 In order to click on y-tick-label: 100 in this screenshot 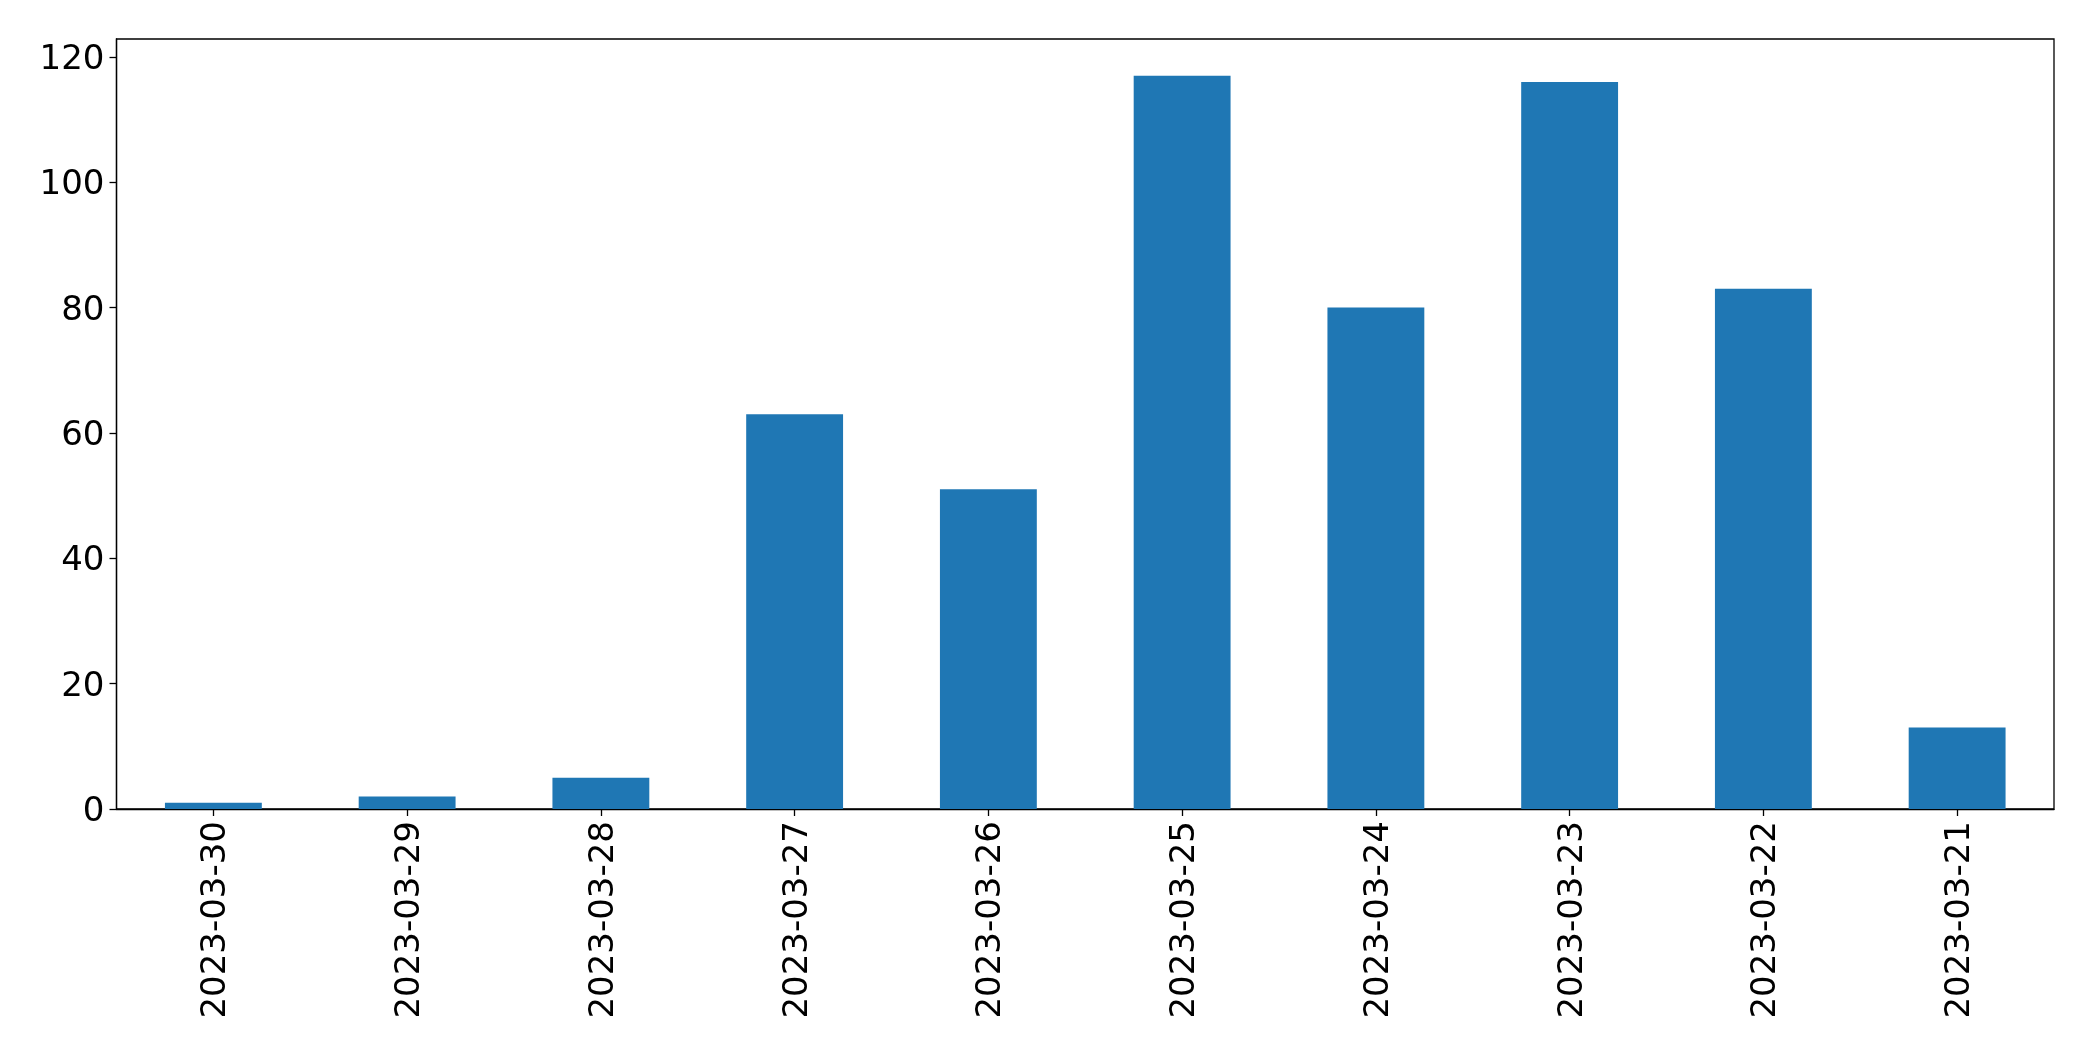, I will do `click(72, 182)`.